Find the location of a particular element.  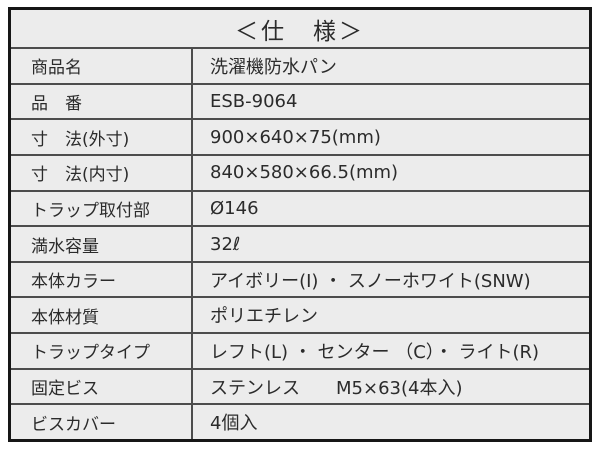

table-row: 本体カラー アイボリー(I) ・ スノーホワイト(SNW) is located at coordinates (300, 280).